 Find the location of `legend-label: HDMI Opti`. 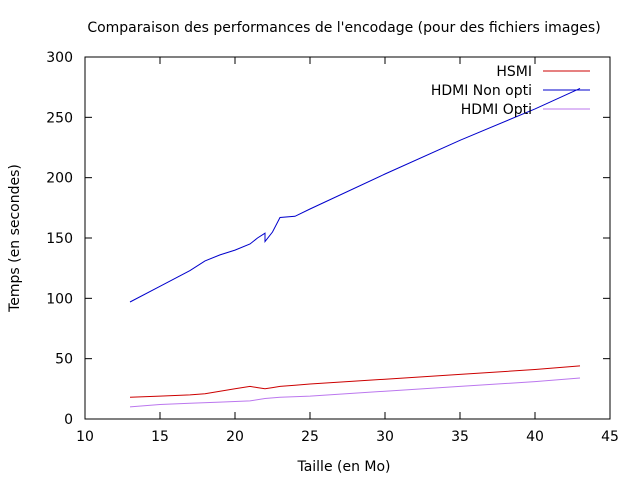

legend-label: HDMI Opti is located at coordinates (496, 110).